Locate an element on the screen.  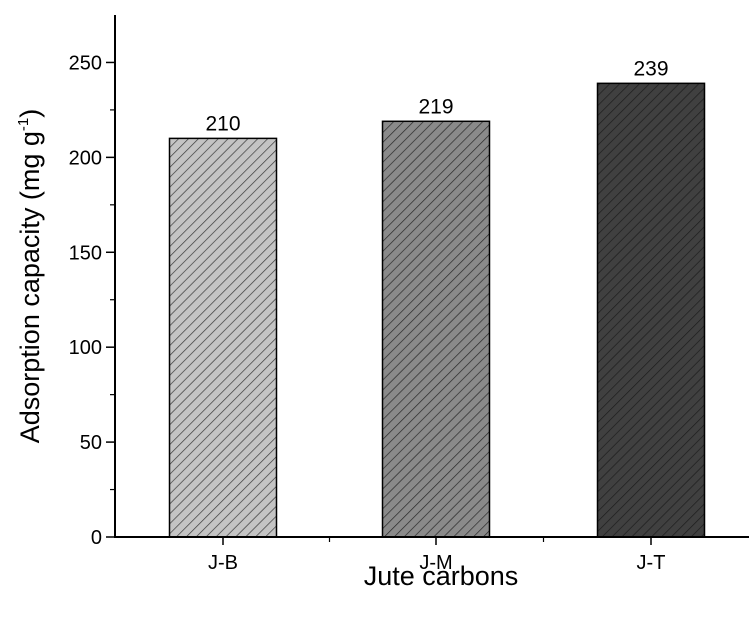
data-labels: 210 219 239 is located at coordinates (436, 96).